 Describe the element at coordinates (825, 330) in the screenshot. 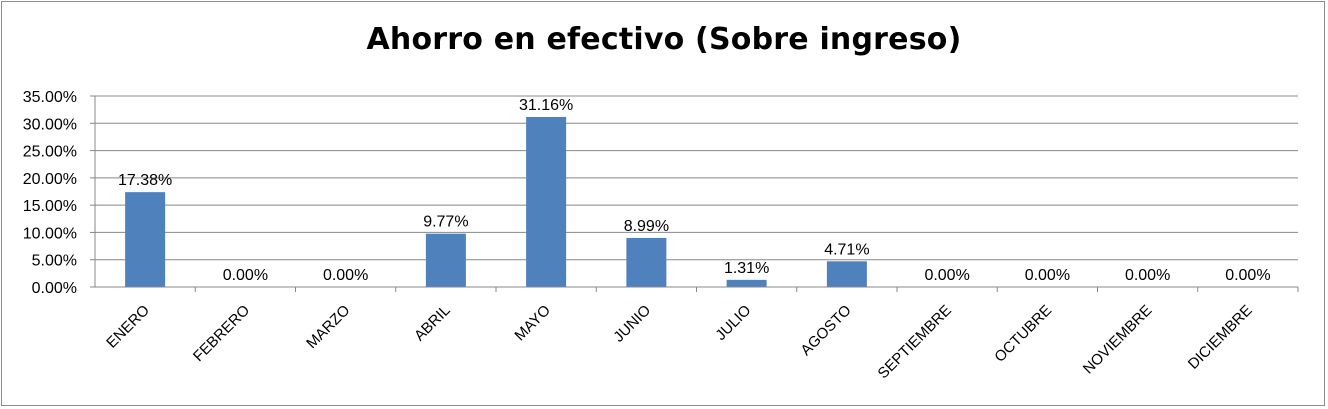

I see `x-tick-label: AGOSTO` at that location.